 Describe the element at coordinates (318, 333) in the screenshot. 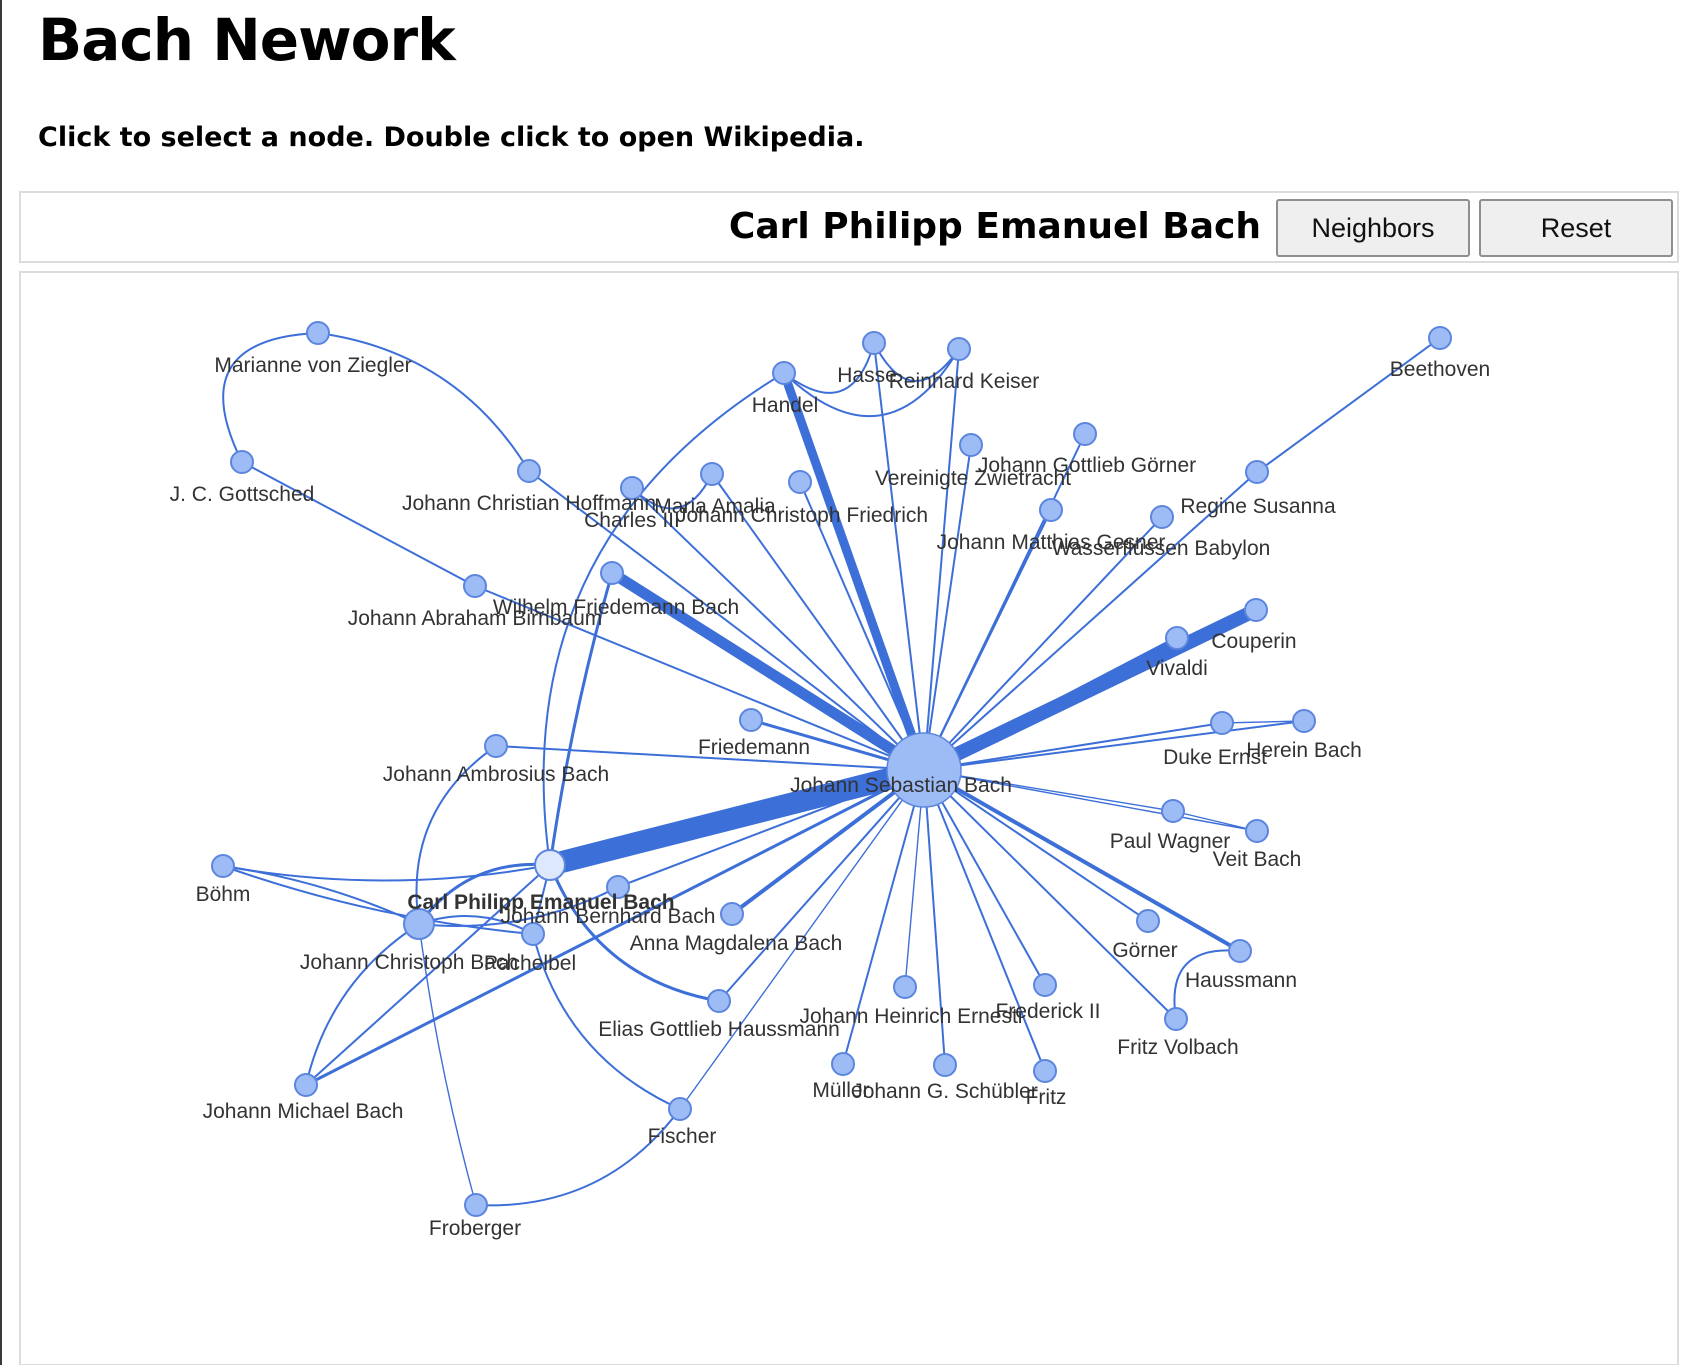

I see `node-ziegler` at that location.